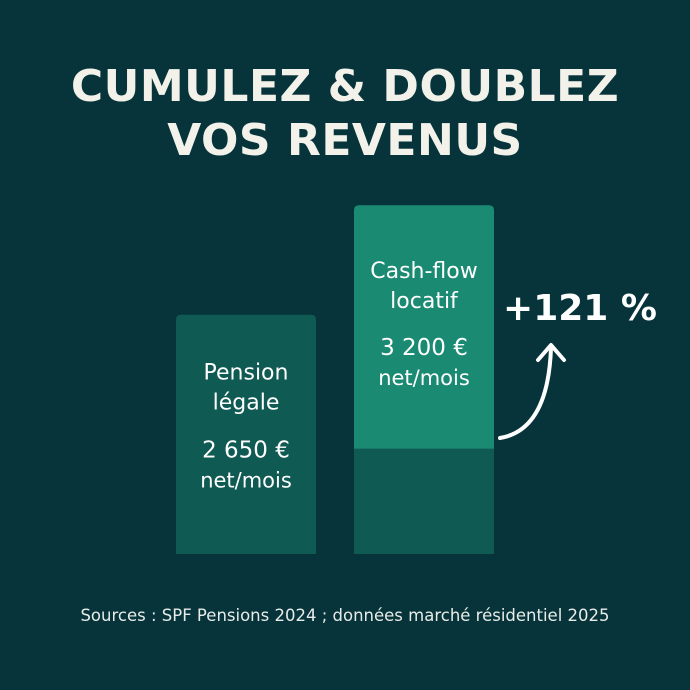  I want to click on bar-label-pension-line1: Pension, so click(246, 373).